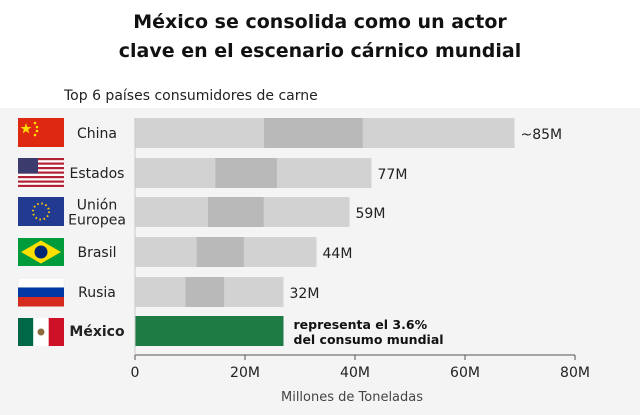 This screenshot has height=415, width=640. What do you see at coordinates (245, 373) in the screenshot?
I see `x-tick-label-1: 20M` at bounding box center [245, 373].